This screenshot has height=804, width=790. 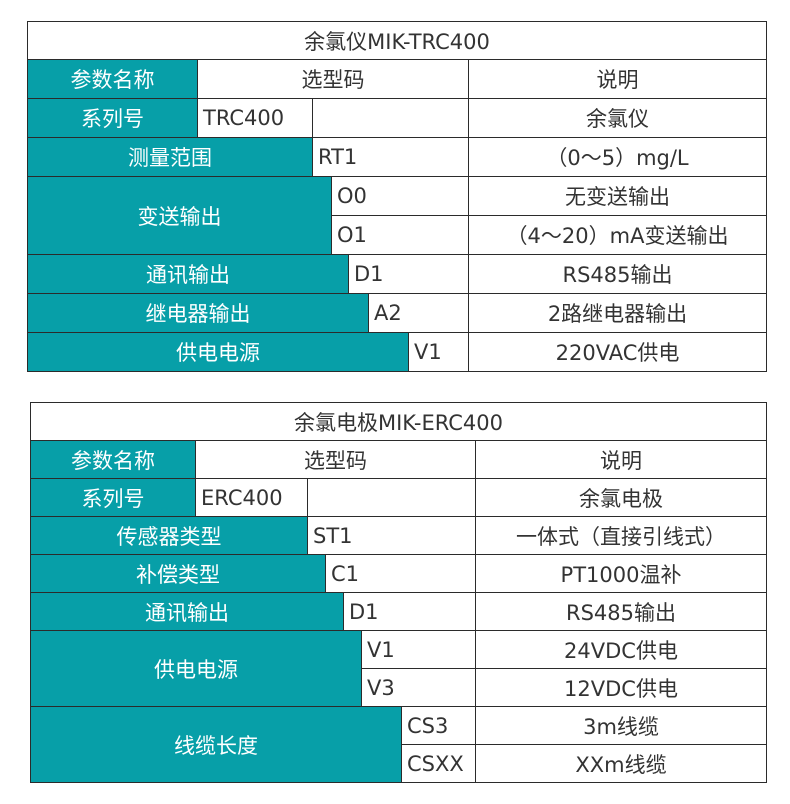 What do you see at coordinates (390, 157) in the screenshot?
I see `option-code: RT1` at bounding box center [390, 157].